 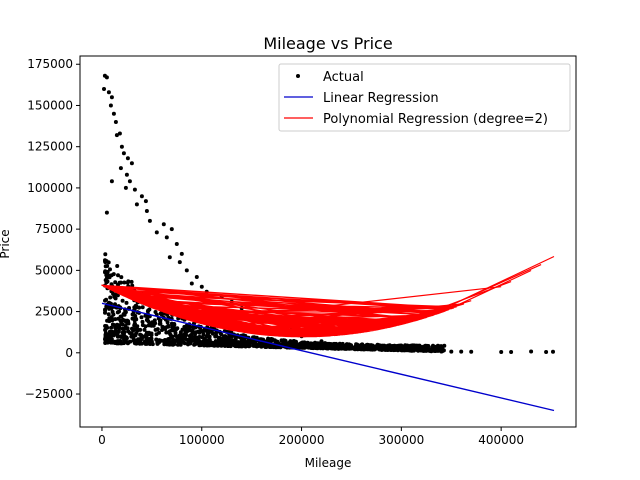 What do you see at coordinates (6, 243) in the screenshot?
I see `y-axis-label: Price` at bounding box center [6, 243].